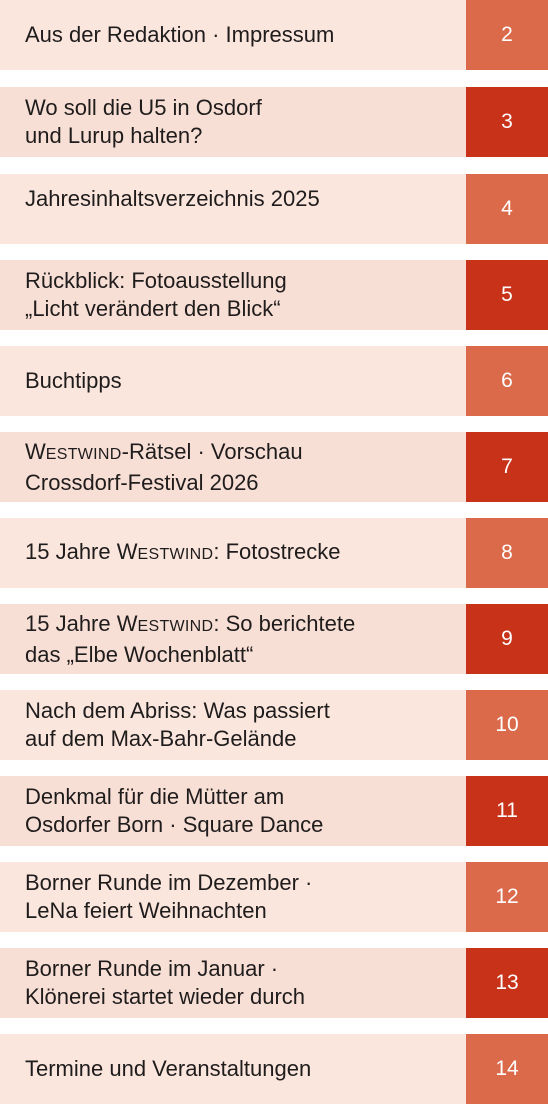 The height and width of the screenshot is (1108, 548). Describe the element at coordinates (73, 380) in the screenshot. I see `toc-entry-title-line: Buchtipps` at that location.